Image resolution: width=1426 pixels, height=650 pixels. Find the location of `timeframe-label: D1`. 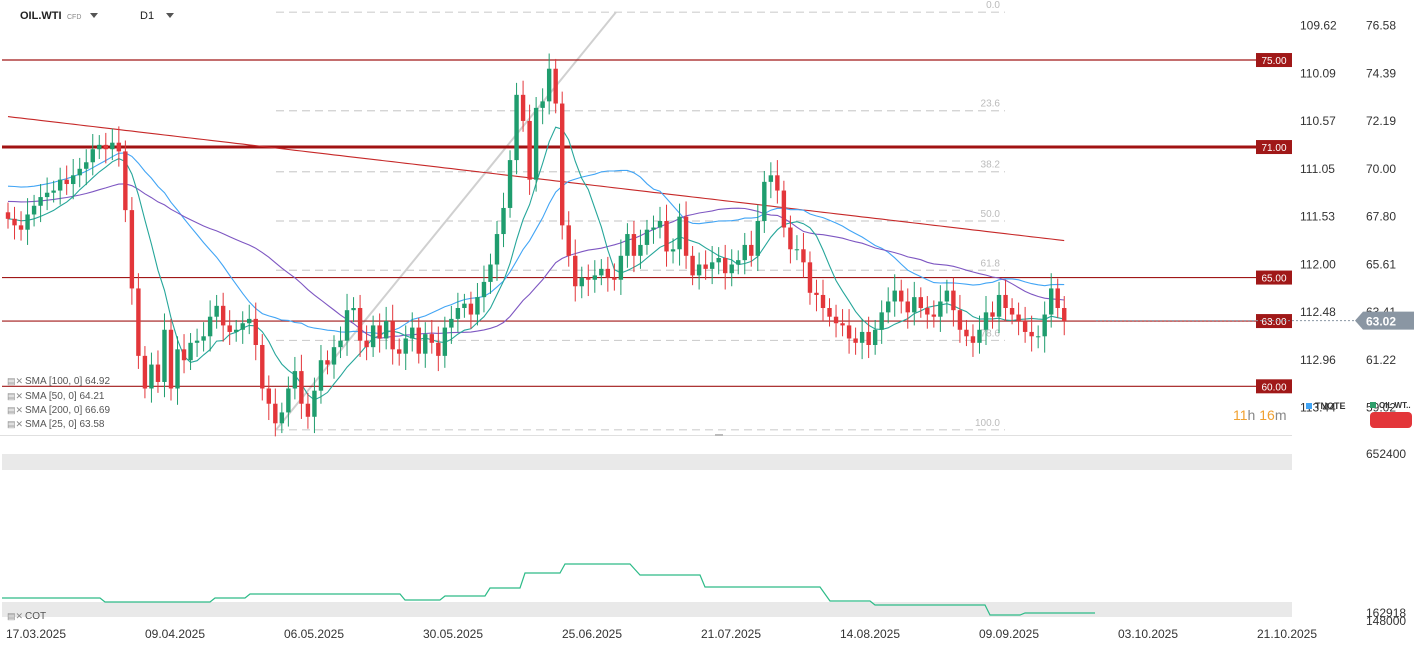

timeframe-label: D1 is located at coordinates (147, 16).